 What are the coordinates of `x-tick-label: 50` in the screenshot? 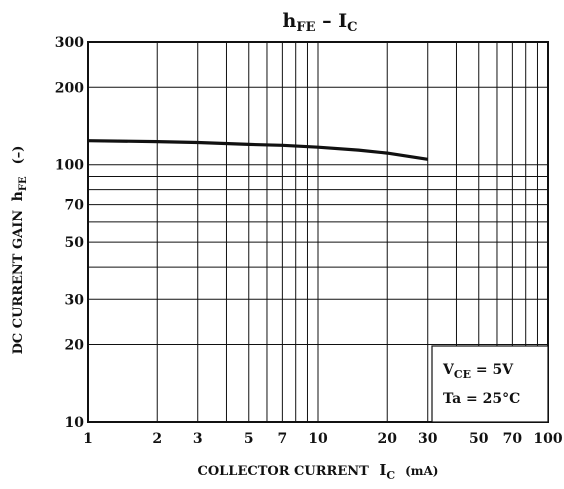 It's located at (479, 439).